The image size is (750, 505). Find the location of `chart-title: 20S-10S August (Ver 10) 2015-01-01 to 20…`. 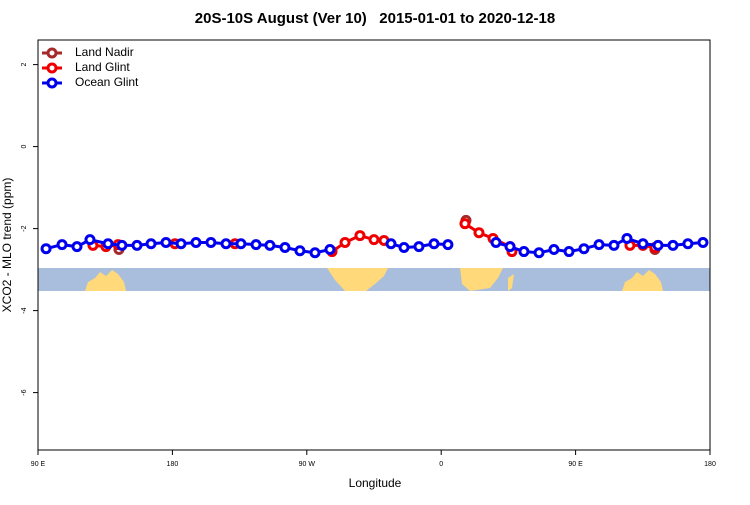

chart-title: 20S-10S August (Ver 10) 2015-01-01 to 20… is located at coordinates (375, 18).